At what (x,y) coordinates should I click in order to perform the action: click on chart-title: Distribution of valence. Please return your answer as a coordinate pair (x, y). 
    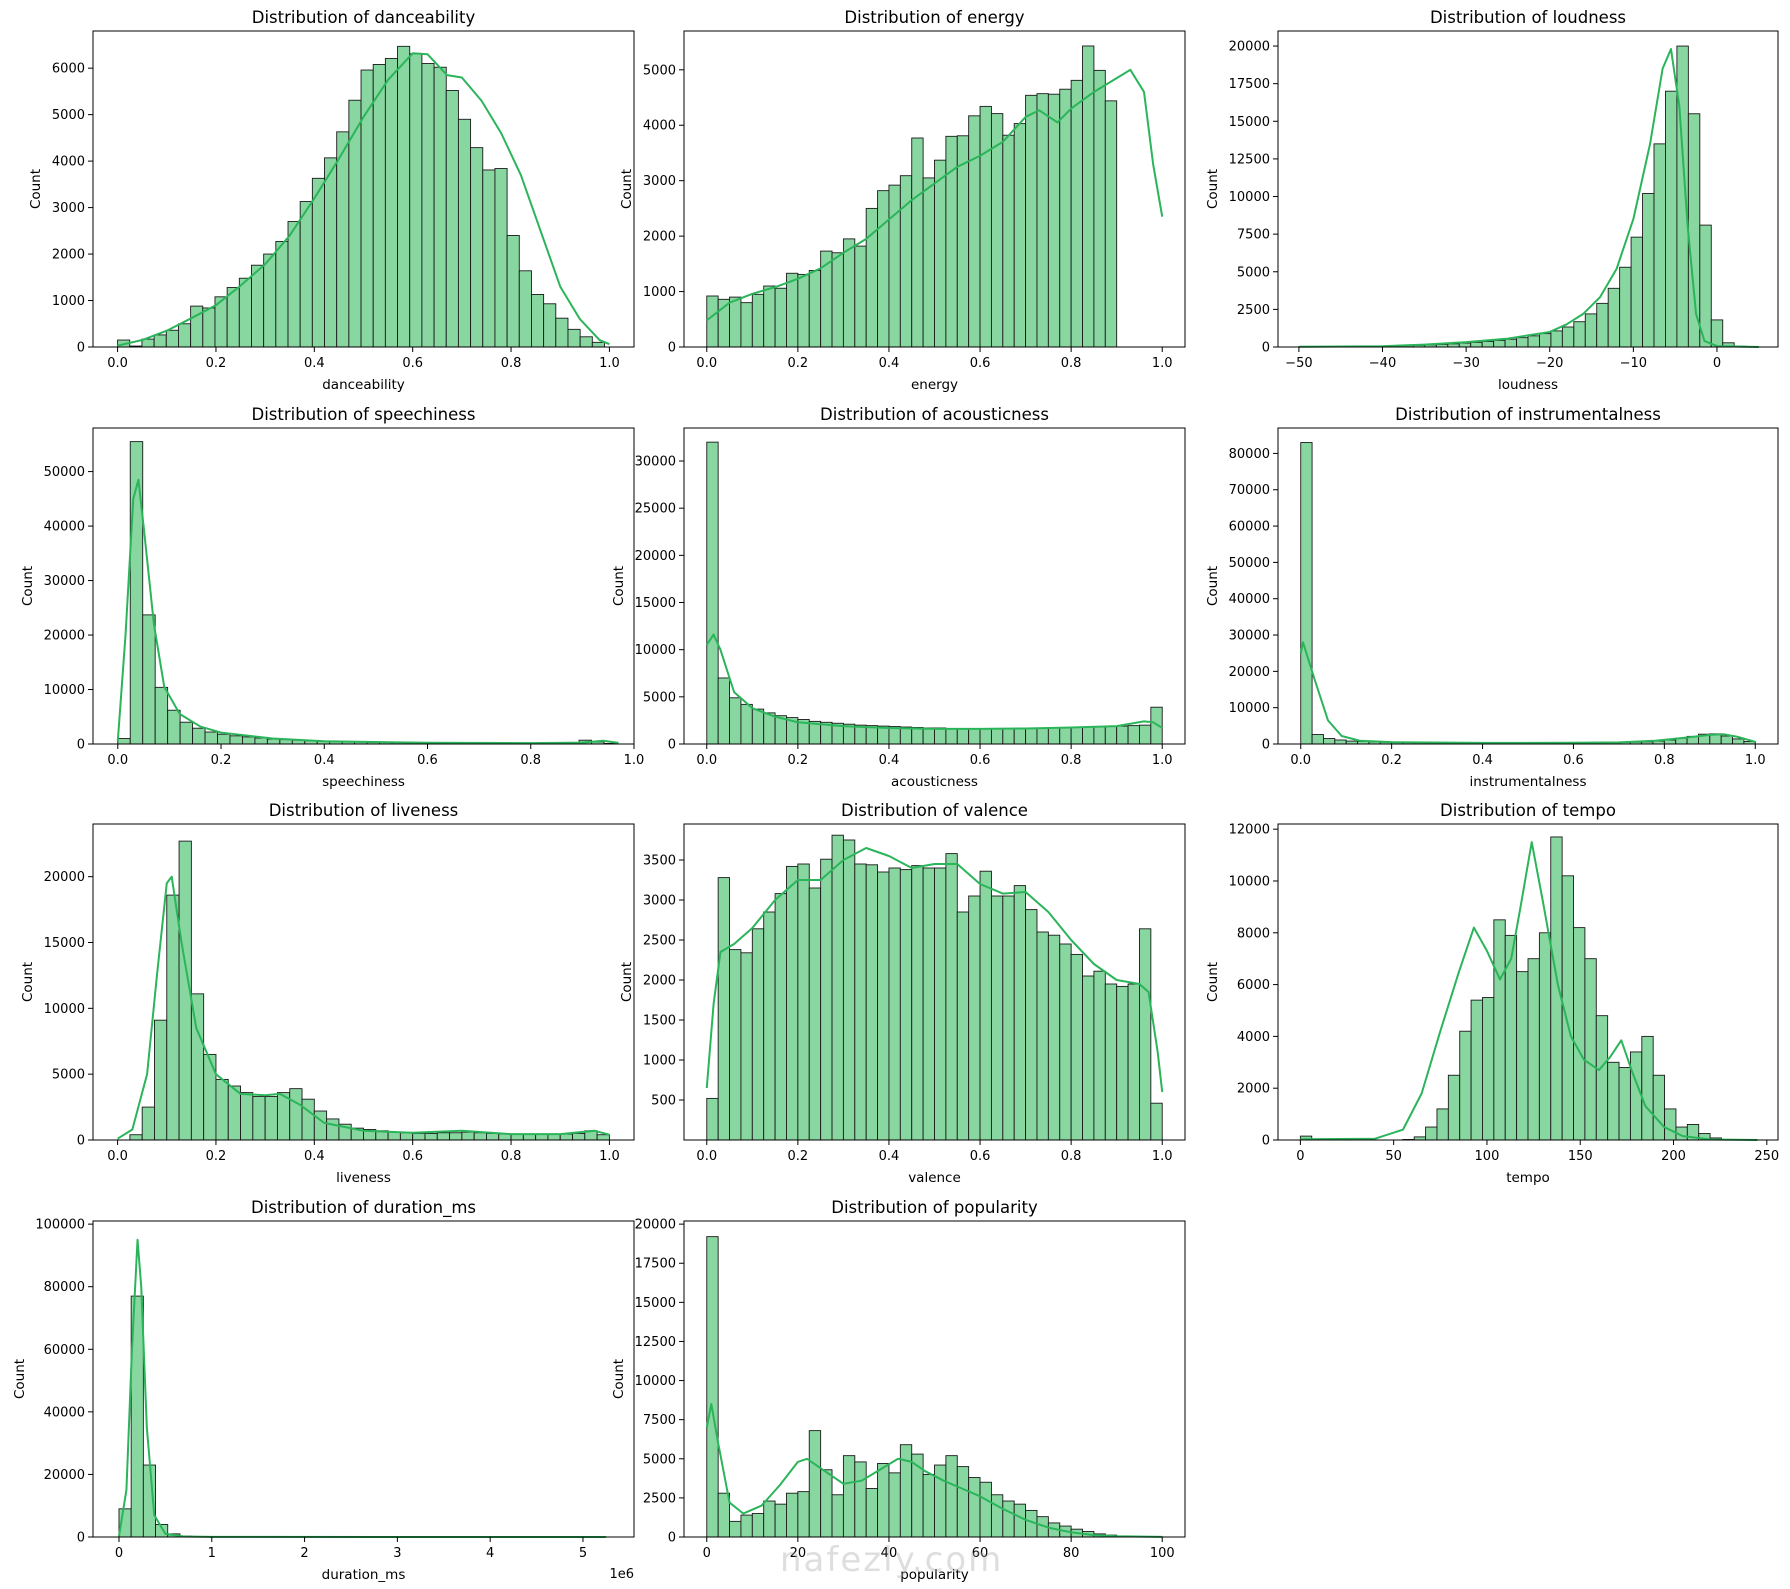
    Looking at the image, I should click on (934, 810).